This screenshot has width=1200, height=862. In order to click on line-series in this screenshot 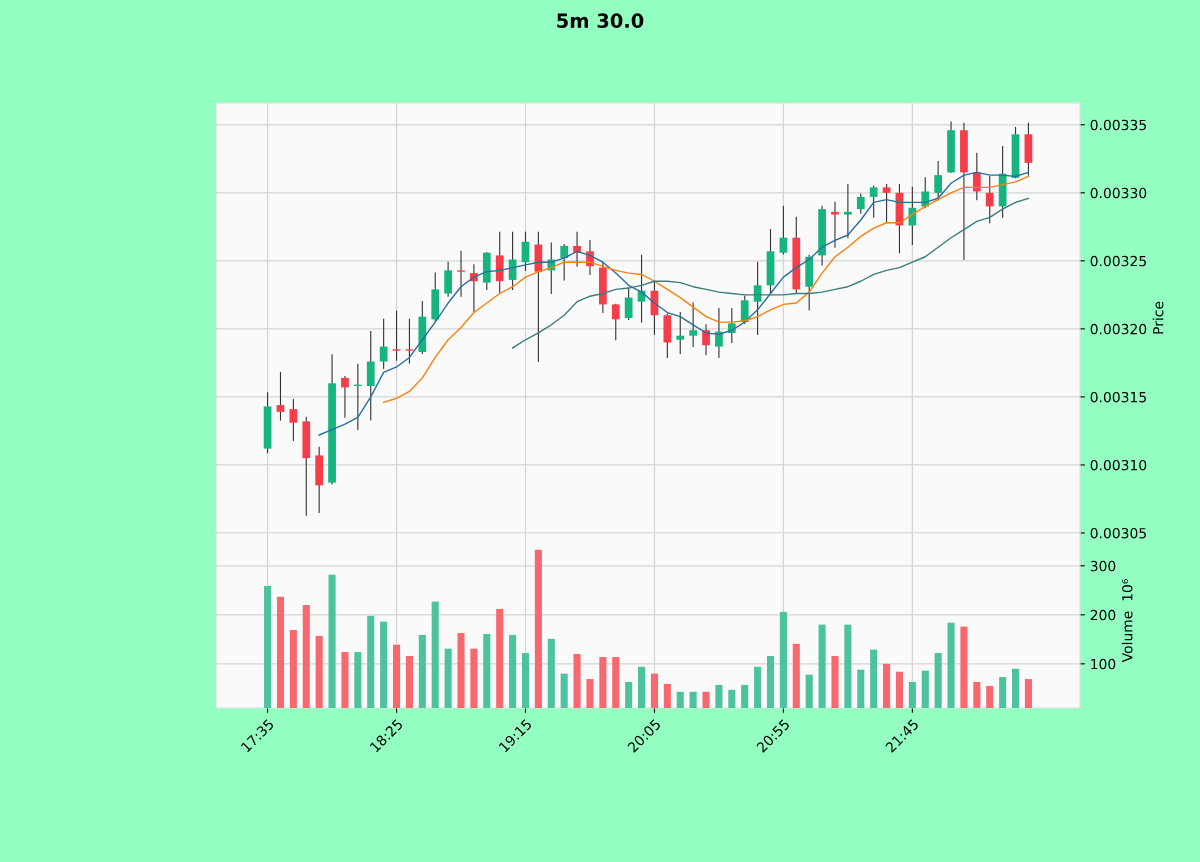, I will do `click(770, 273)`.